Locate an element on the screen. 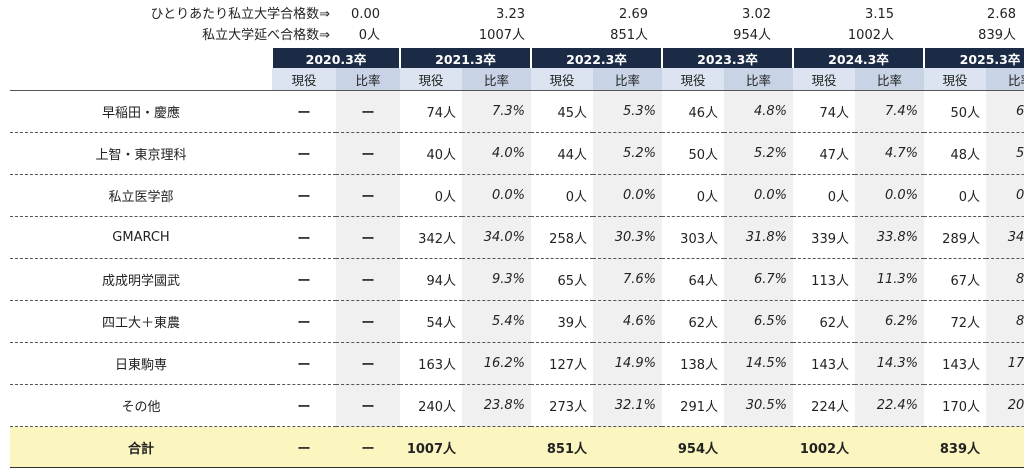 Image resolution: width=1024 pixels, height=471 pixels. rate-cell: 31.8% is located at coordinates (758, 237).